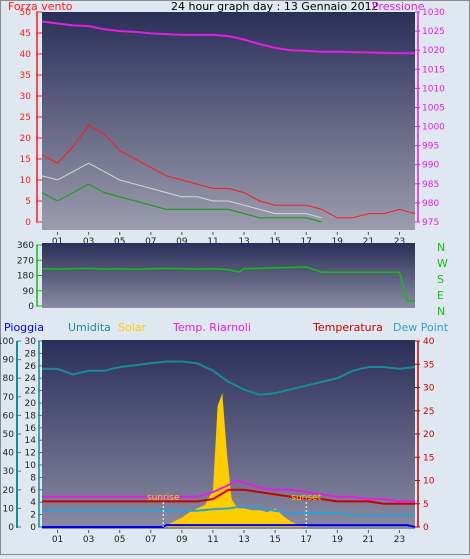 The width and height of the screenshot is (470, 559). What do you see at coordinates (26, 139) in the screenshot?
I see `wind-speed-tick-label: 20` at bounding box center [26, 139].